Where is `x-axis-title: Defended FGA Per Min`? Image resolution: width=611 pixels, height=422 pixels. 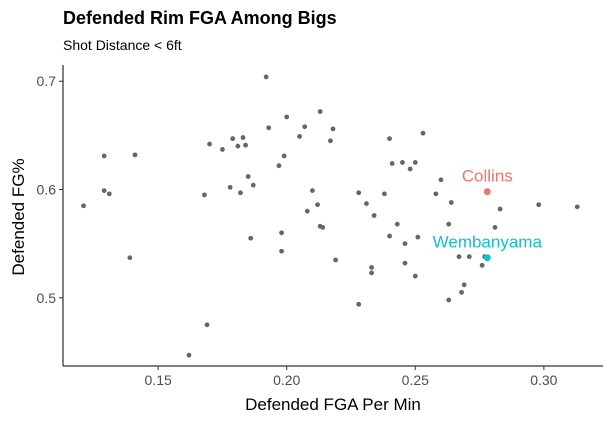
x-axis-title: Defended FGA Per Min is located at coordinates (333, 404).